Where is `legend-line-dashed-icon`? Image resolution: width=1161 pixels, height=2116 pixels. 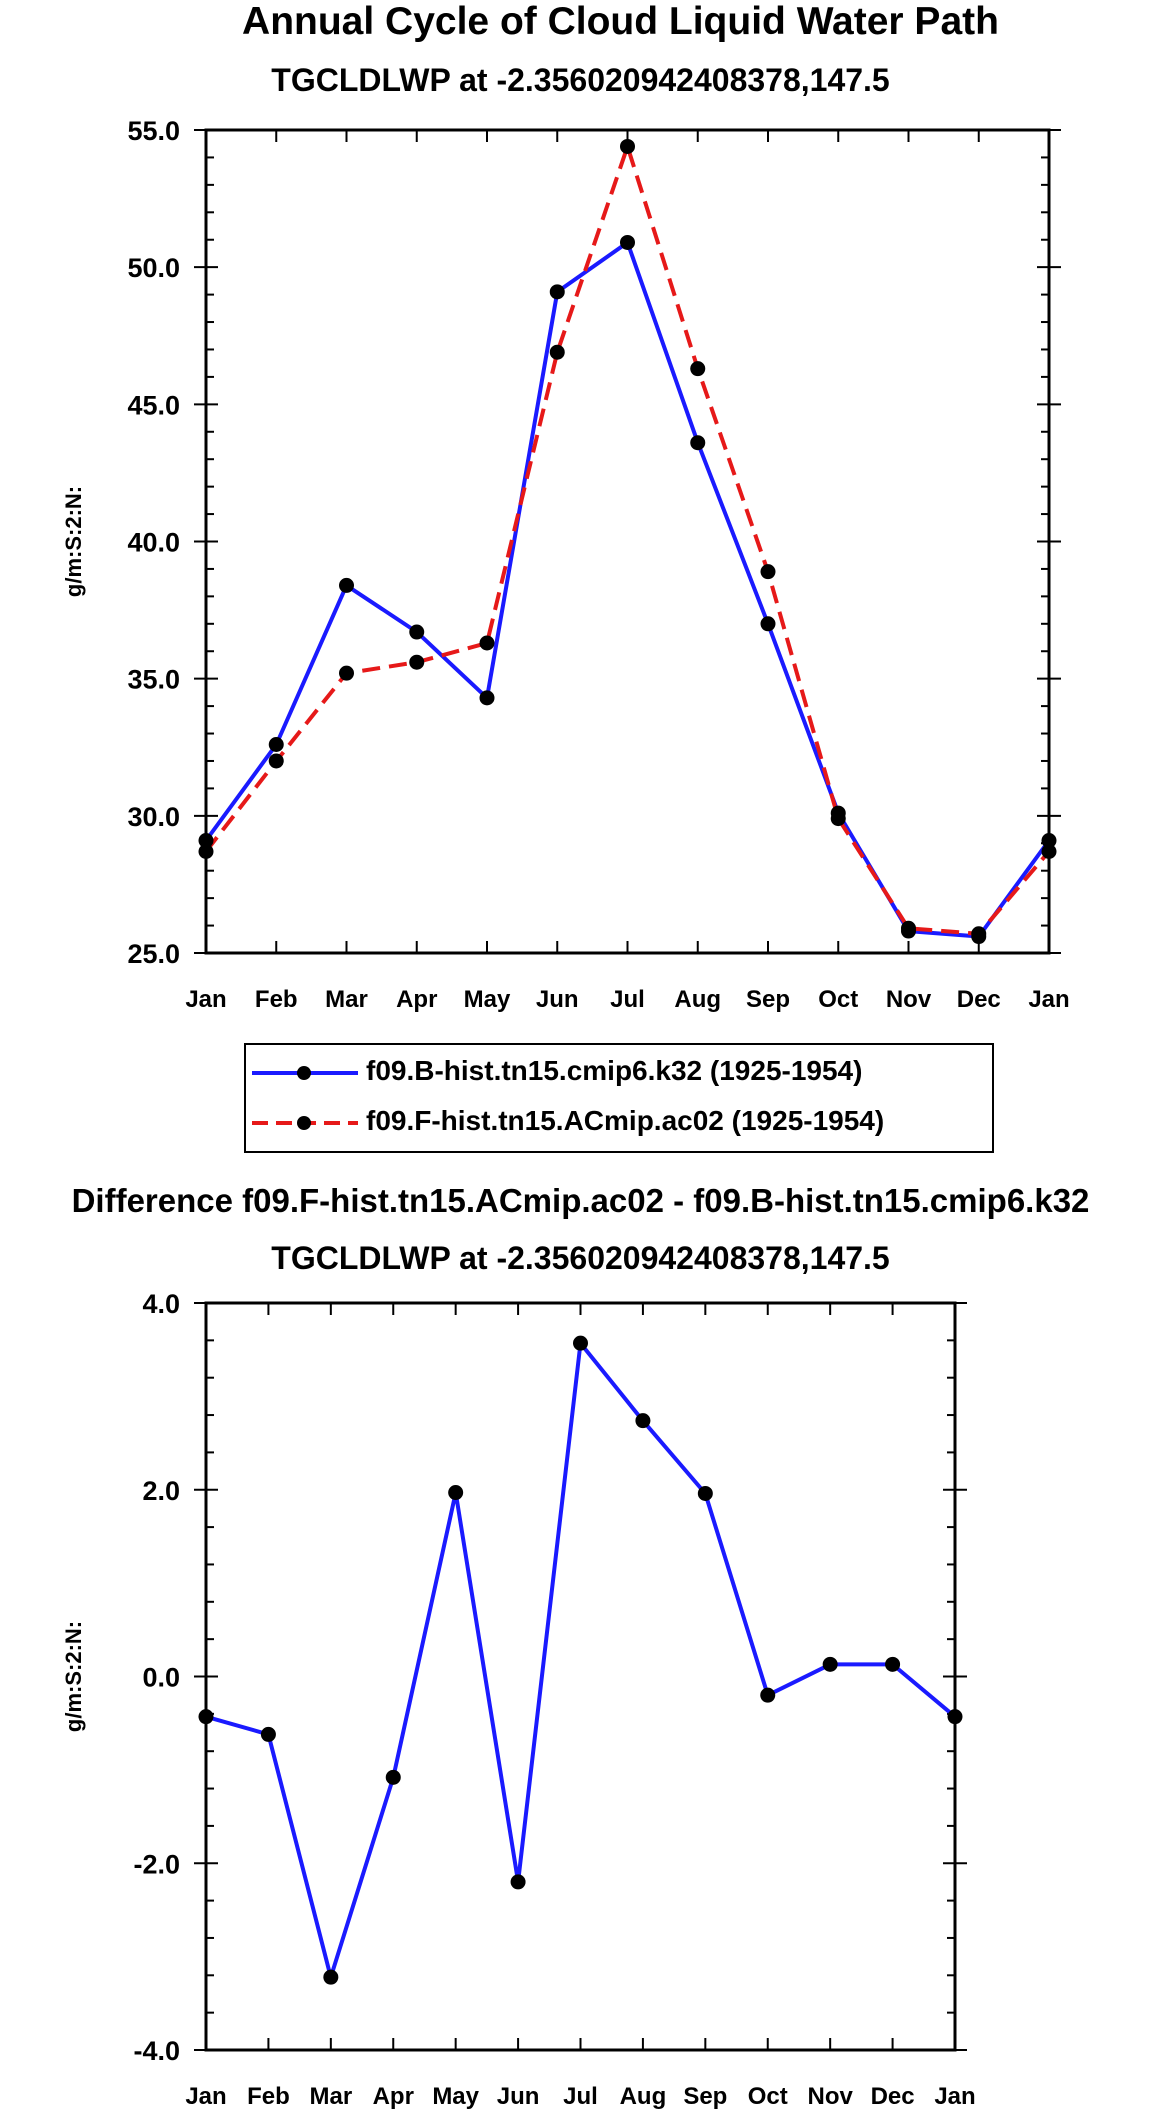
legend-line-dashed-icon is located at coordinates (305, 1123).